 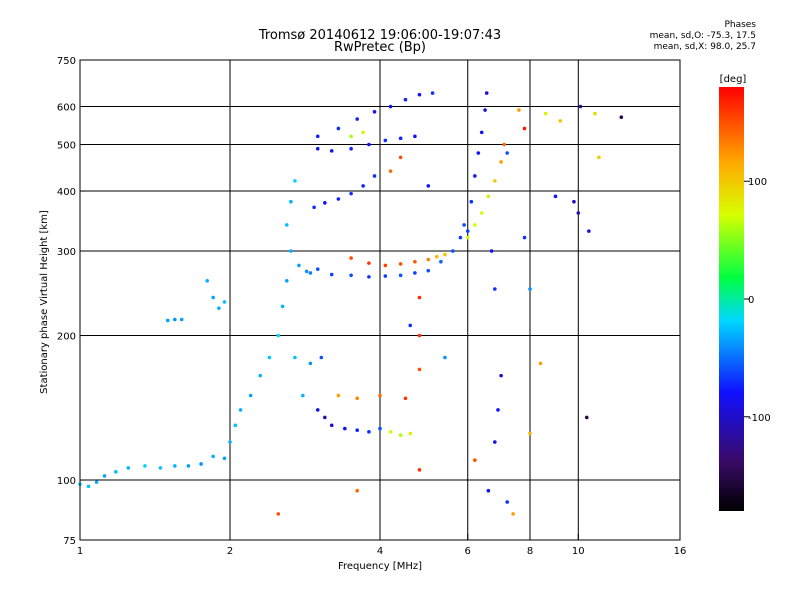 I want to click on x-tick-label: 10, so click(x=578, y=551).